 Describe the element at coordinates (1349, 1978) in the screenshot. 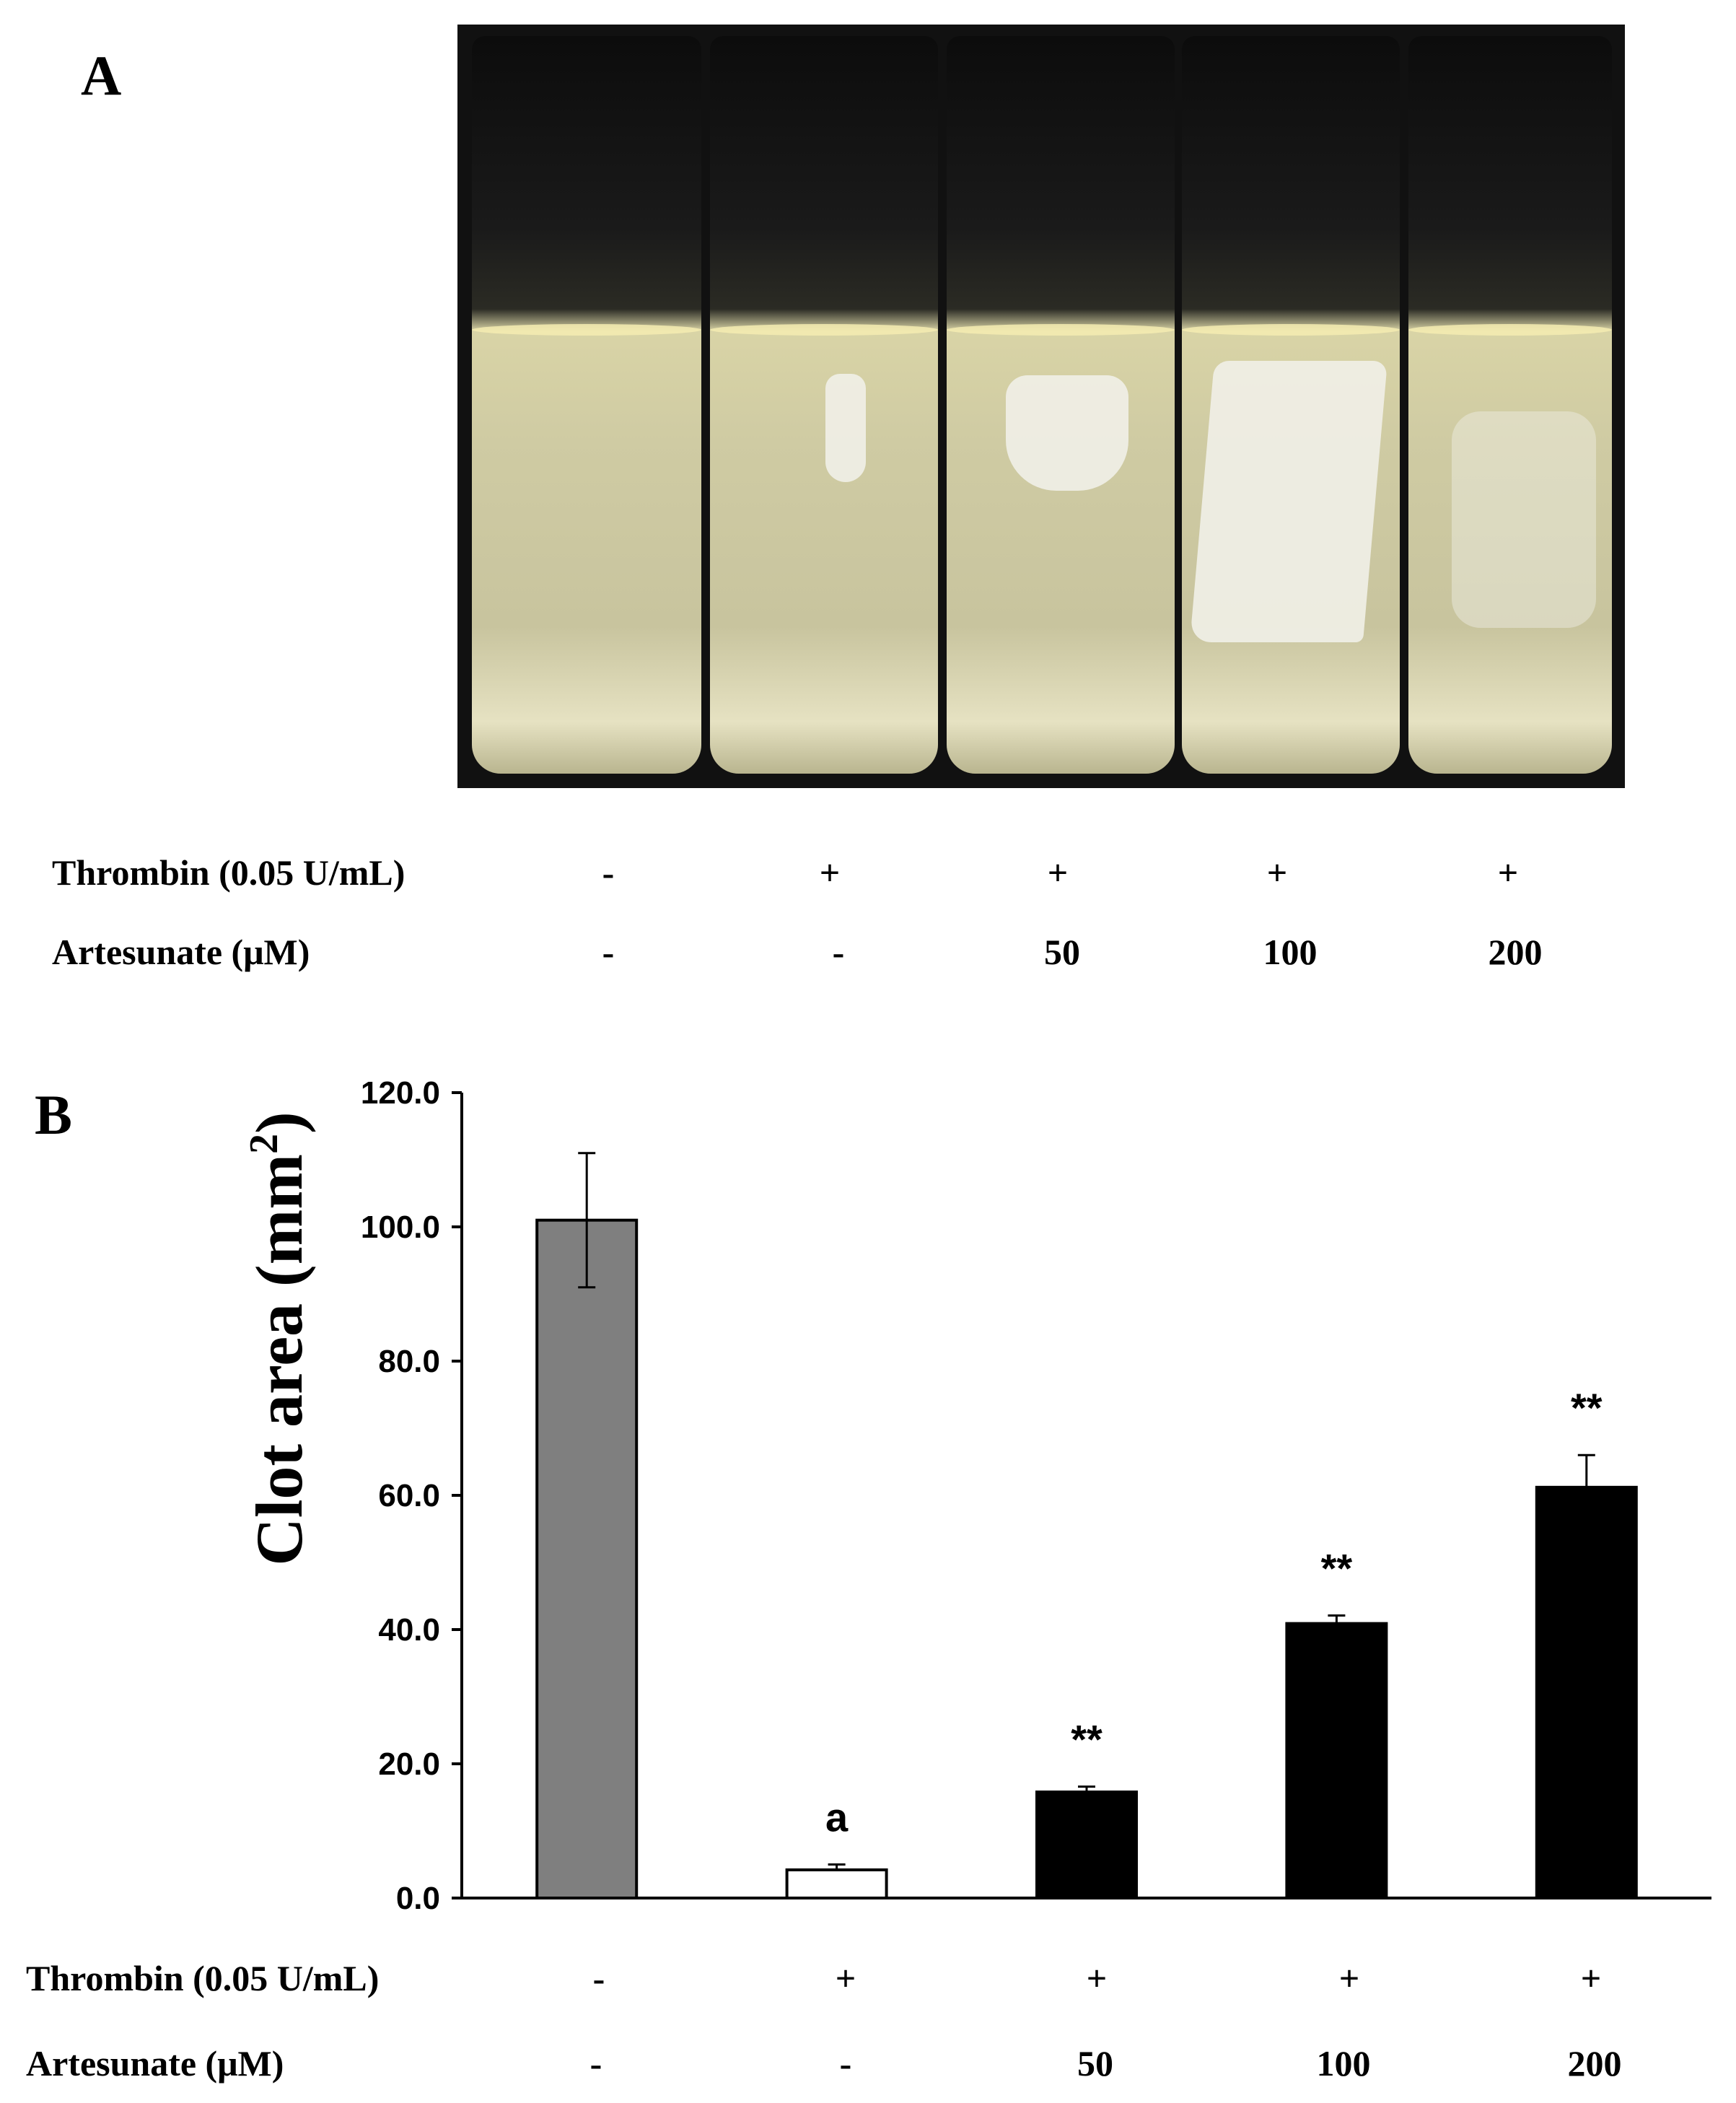

I see `panel-b-thrombin-4: +` at that location.